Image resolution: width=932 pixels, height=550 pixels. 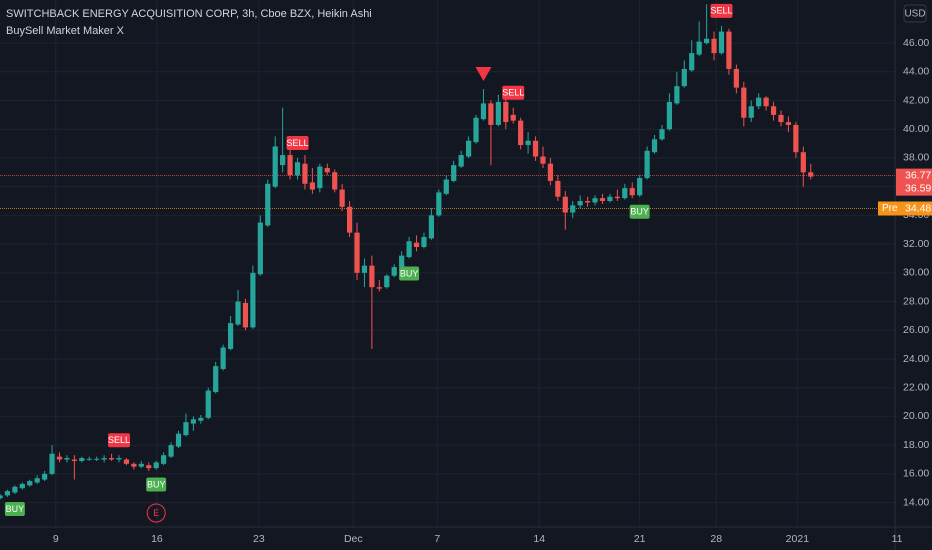 I want to click on y-tick-label: 20.00, so click(x=916, y=416).